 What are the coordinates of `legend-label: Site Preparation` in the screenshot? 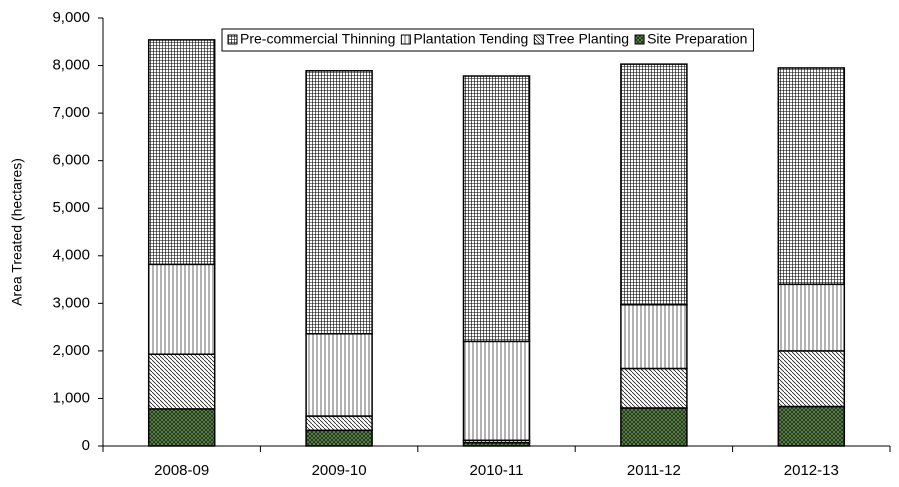 It's located at (697, 39).